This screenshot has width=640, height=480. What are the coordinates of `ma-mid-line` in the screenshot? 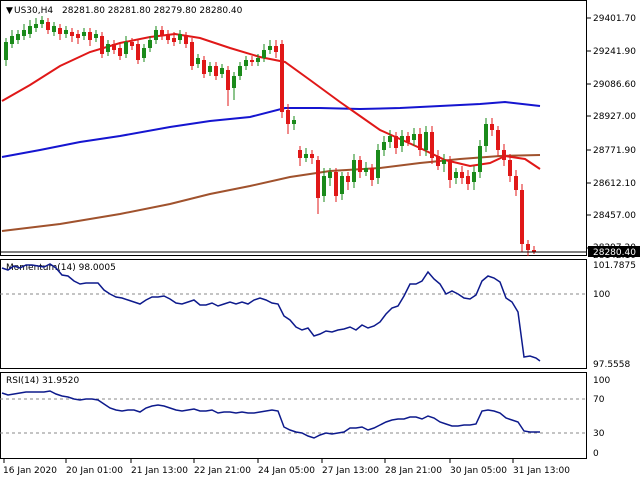 It's located at (271, 129).